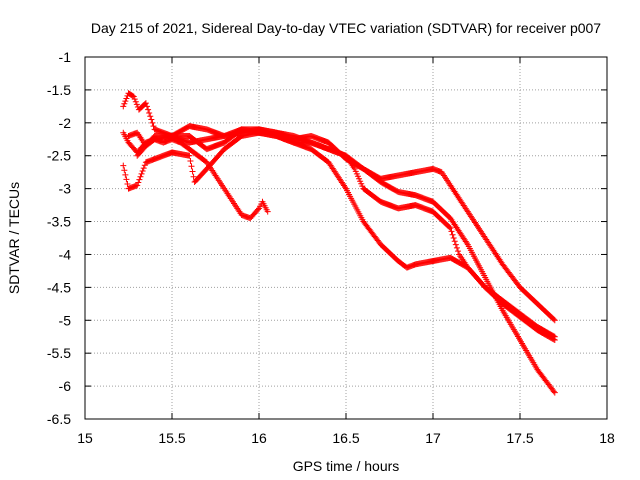 Image resolution: width=640 pixels, height=480 pixels. What do you see at coordinates (65, 320) in the screenshot?
I see `y-tick-label: -5` at bounding box center [65, 320].